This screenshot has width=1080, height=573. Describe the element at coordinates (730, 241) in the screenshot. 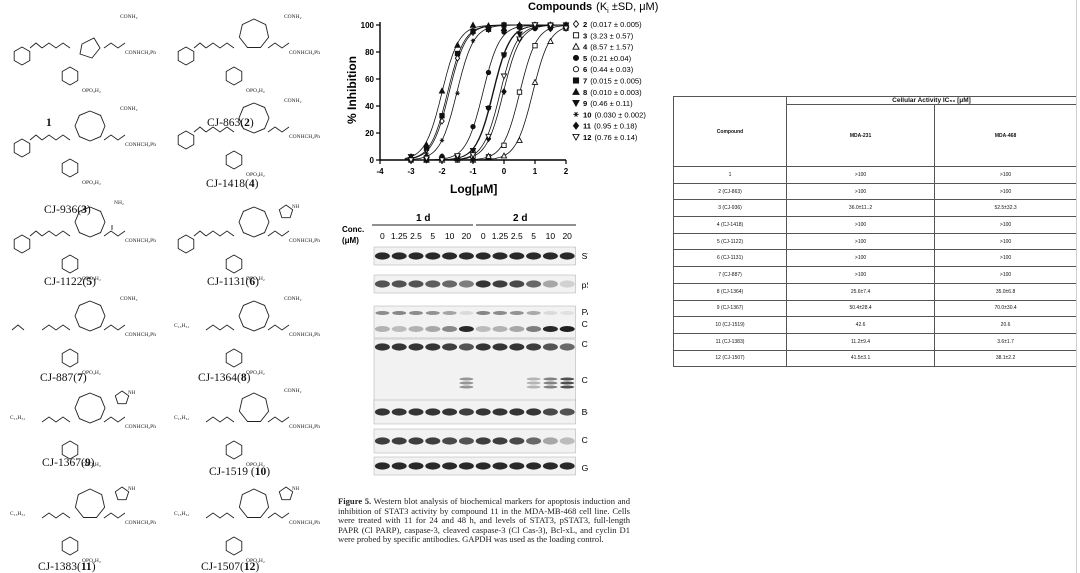

I see `table-cell-compound: 5 (CJ-1122)` at that location.